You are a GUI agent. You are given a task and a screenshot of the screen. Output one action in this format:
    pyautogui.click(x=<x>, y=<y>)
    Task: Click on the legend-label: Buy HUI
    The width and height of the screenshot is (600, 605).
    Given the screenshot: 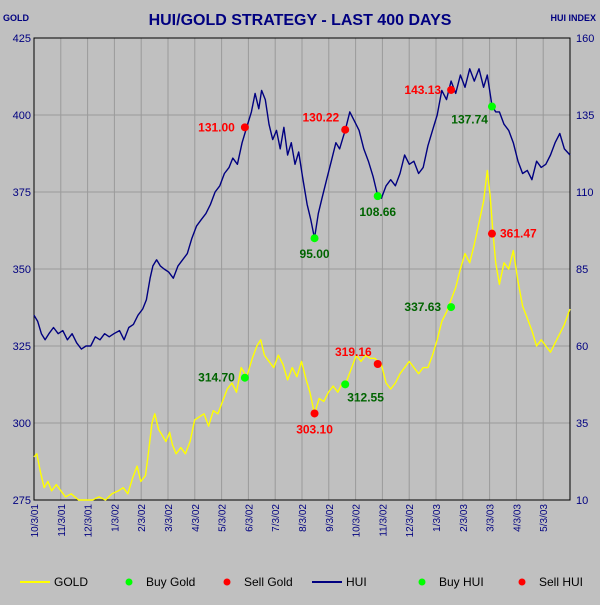 What is the action you would take?
    pyautogui.click(x=461, y=582)
    